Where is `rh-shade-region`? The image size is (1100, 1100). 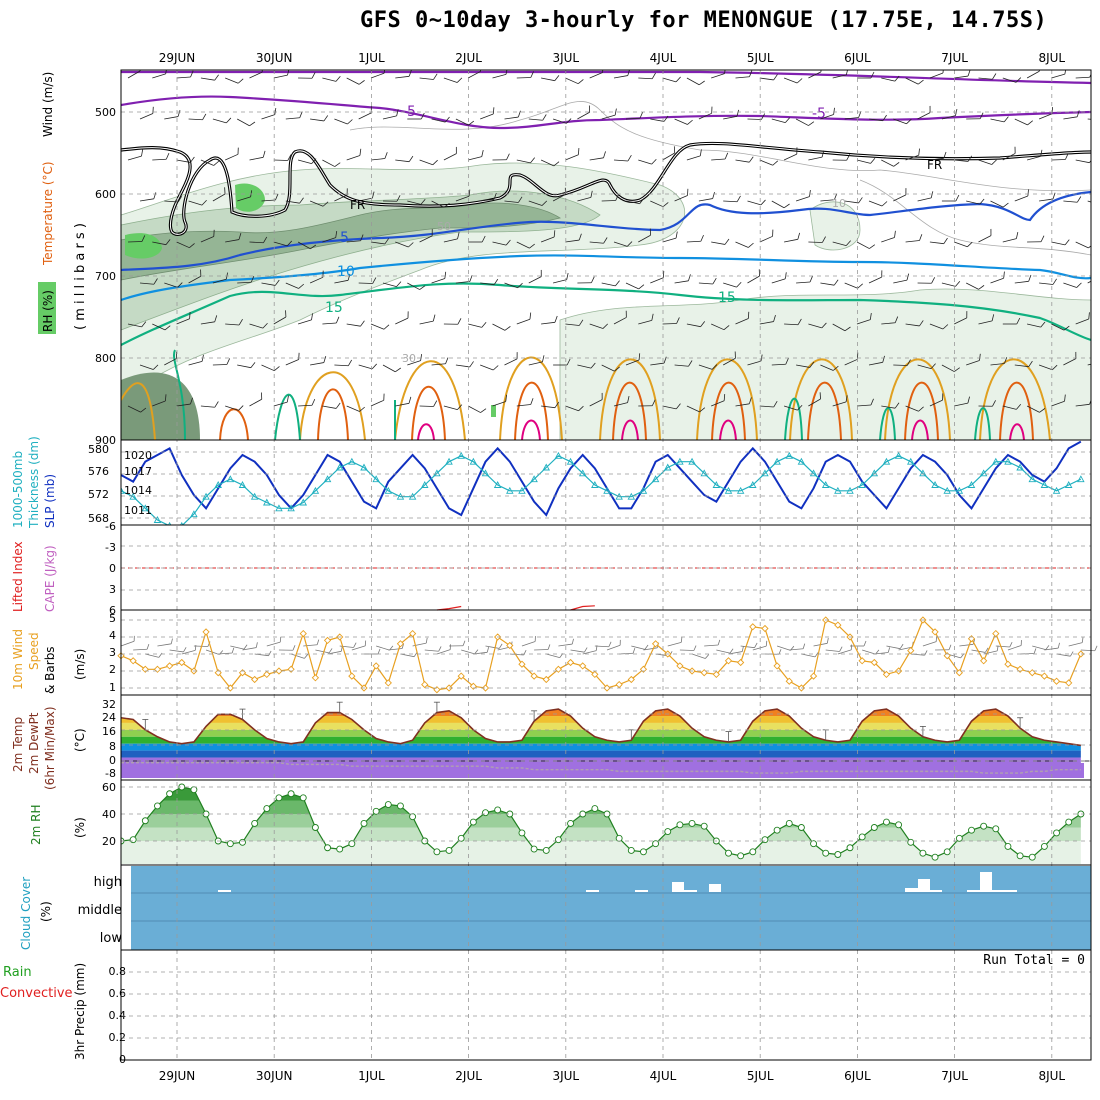
rh-shade-region is located at coordinates (160, 406).